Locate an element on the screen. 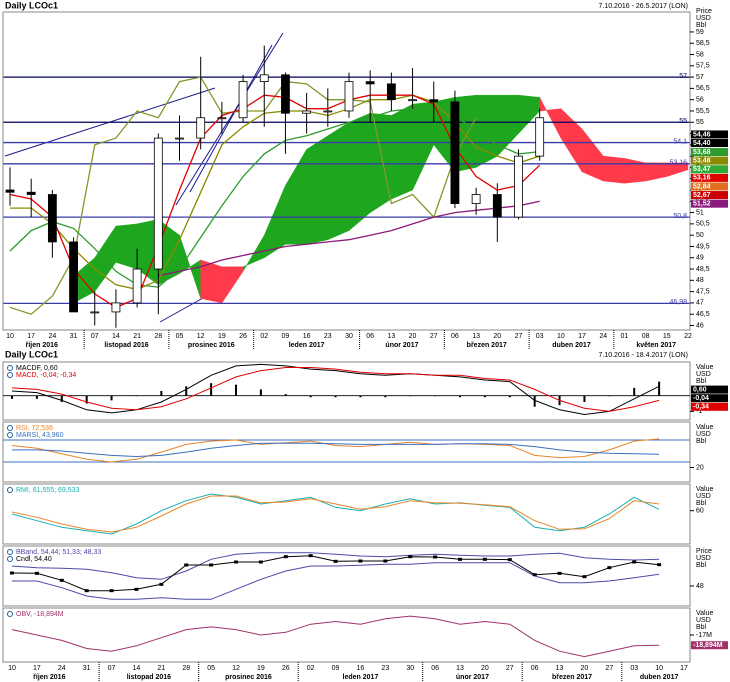 The height and width of the screenshot is (682, 730). month-label: únor 2017 is located at coordinates (472, 677).